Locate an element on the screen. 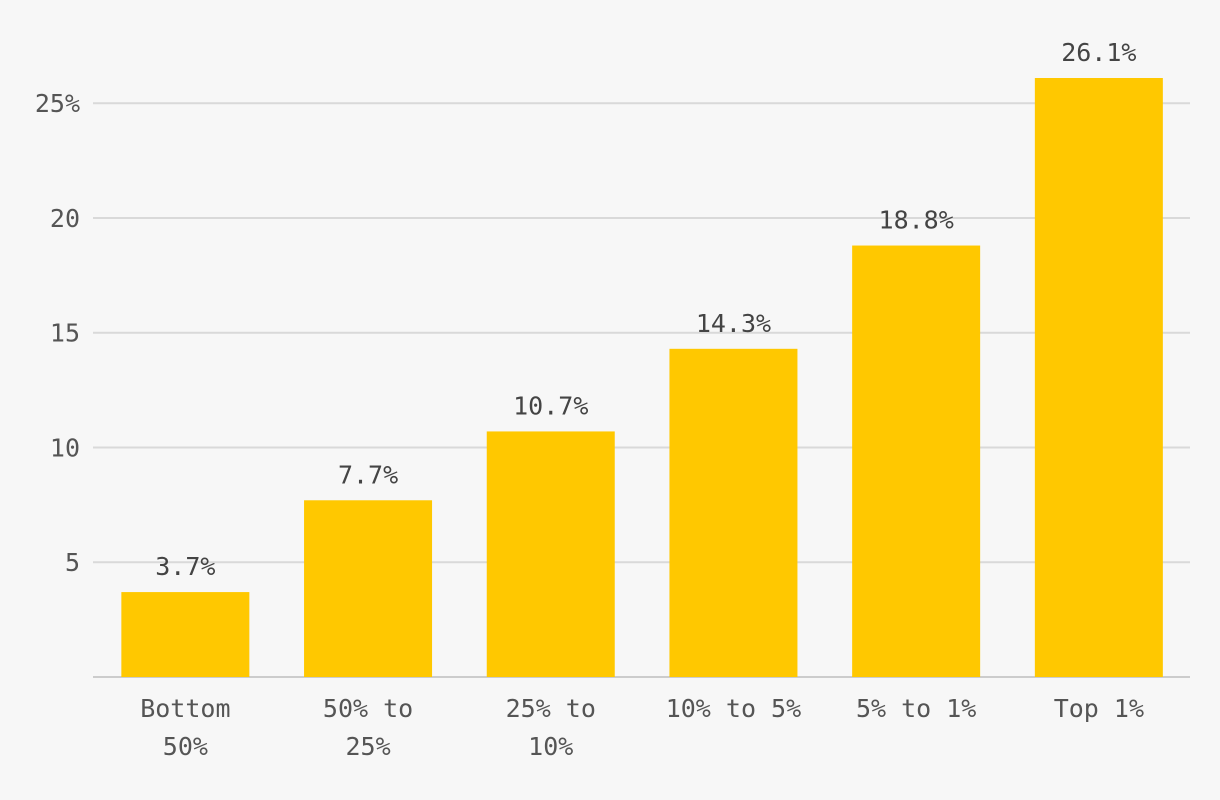 The height and width of the screenshot is (800, 1220). x-category-label: 25% to is located at coordinates (551, 708).